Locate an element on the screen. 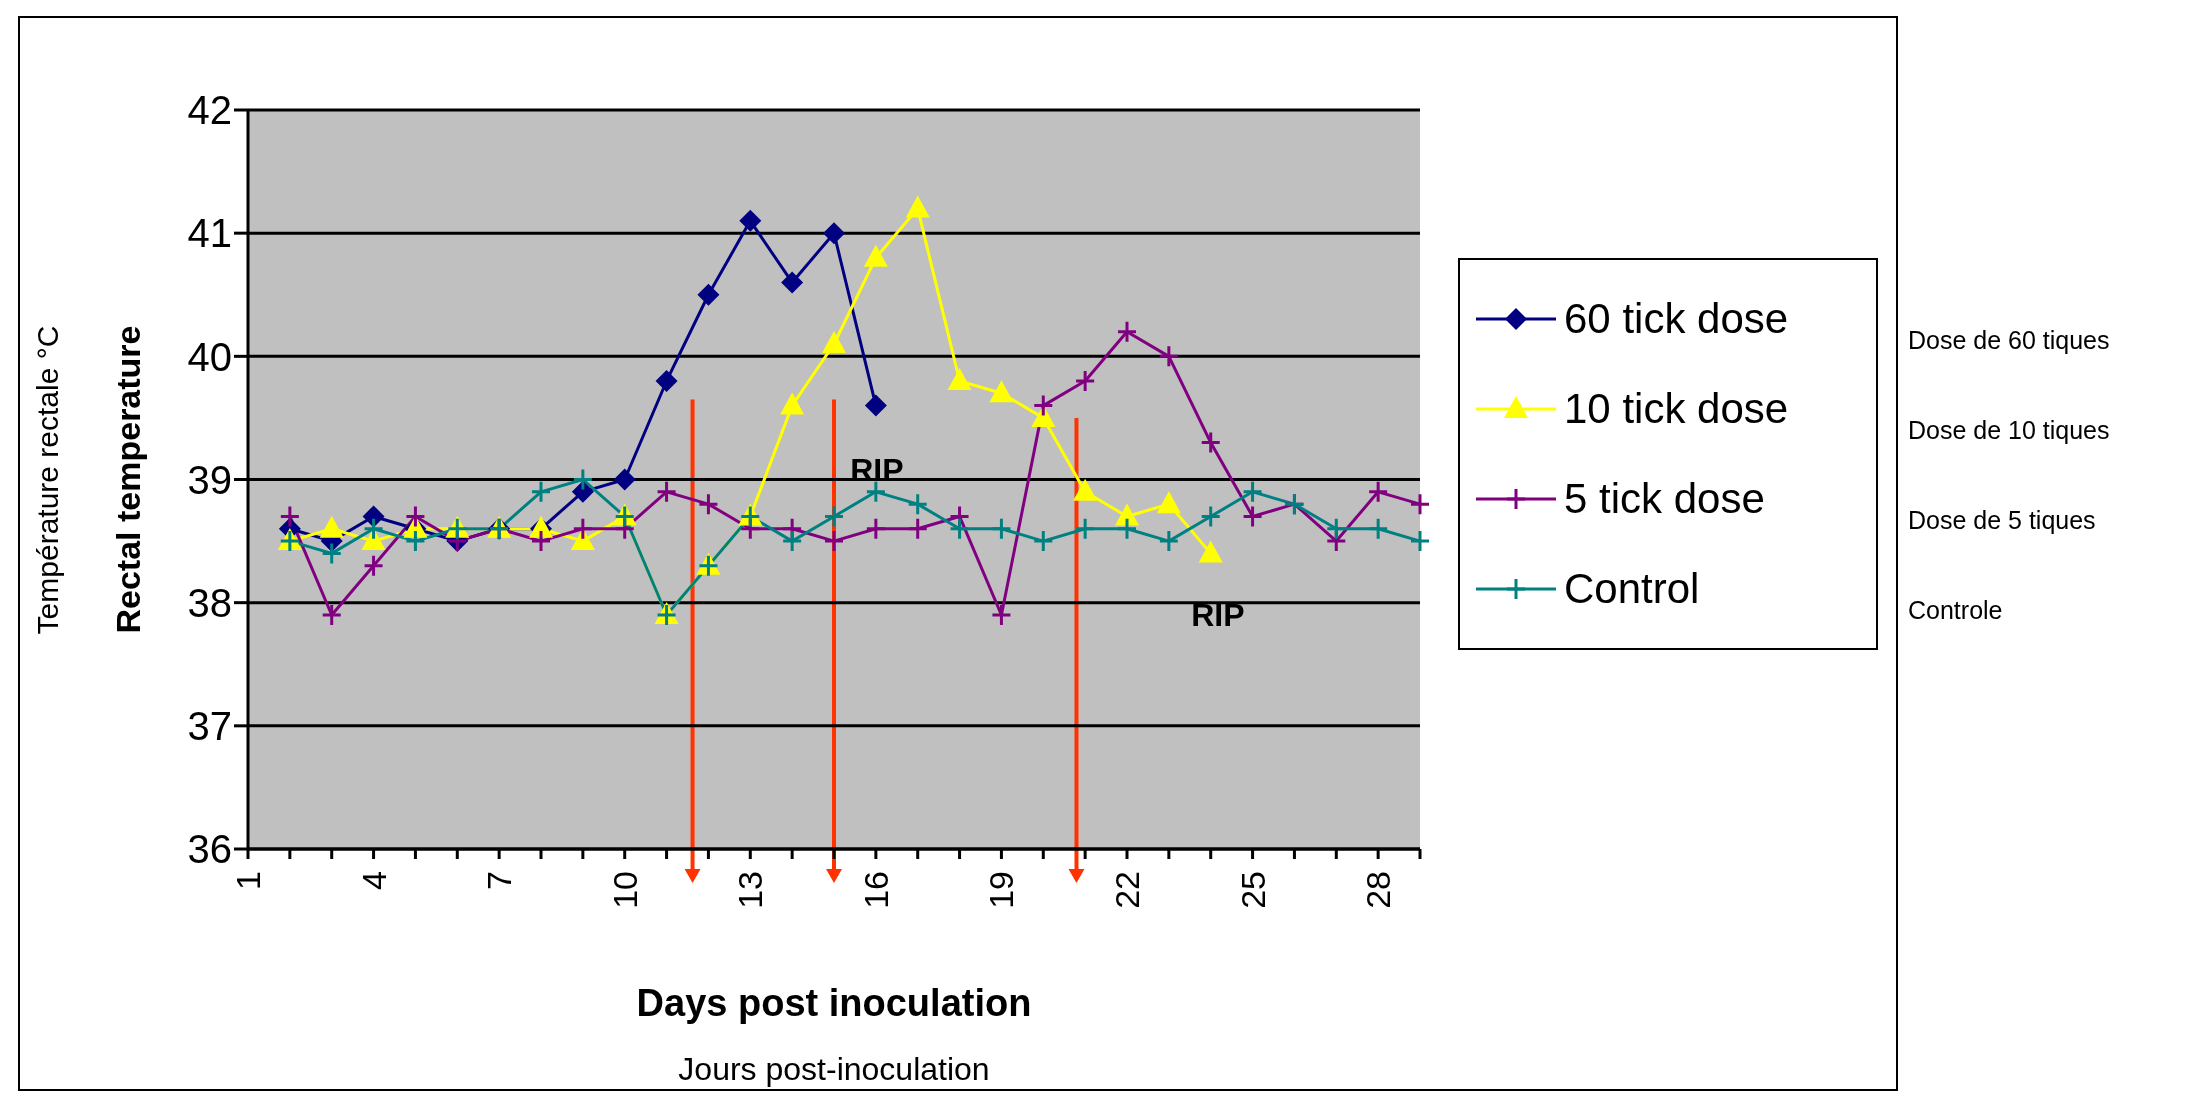  text: Dose de 10 tiques is located at coordinates (2009, 430).